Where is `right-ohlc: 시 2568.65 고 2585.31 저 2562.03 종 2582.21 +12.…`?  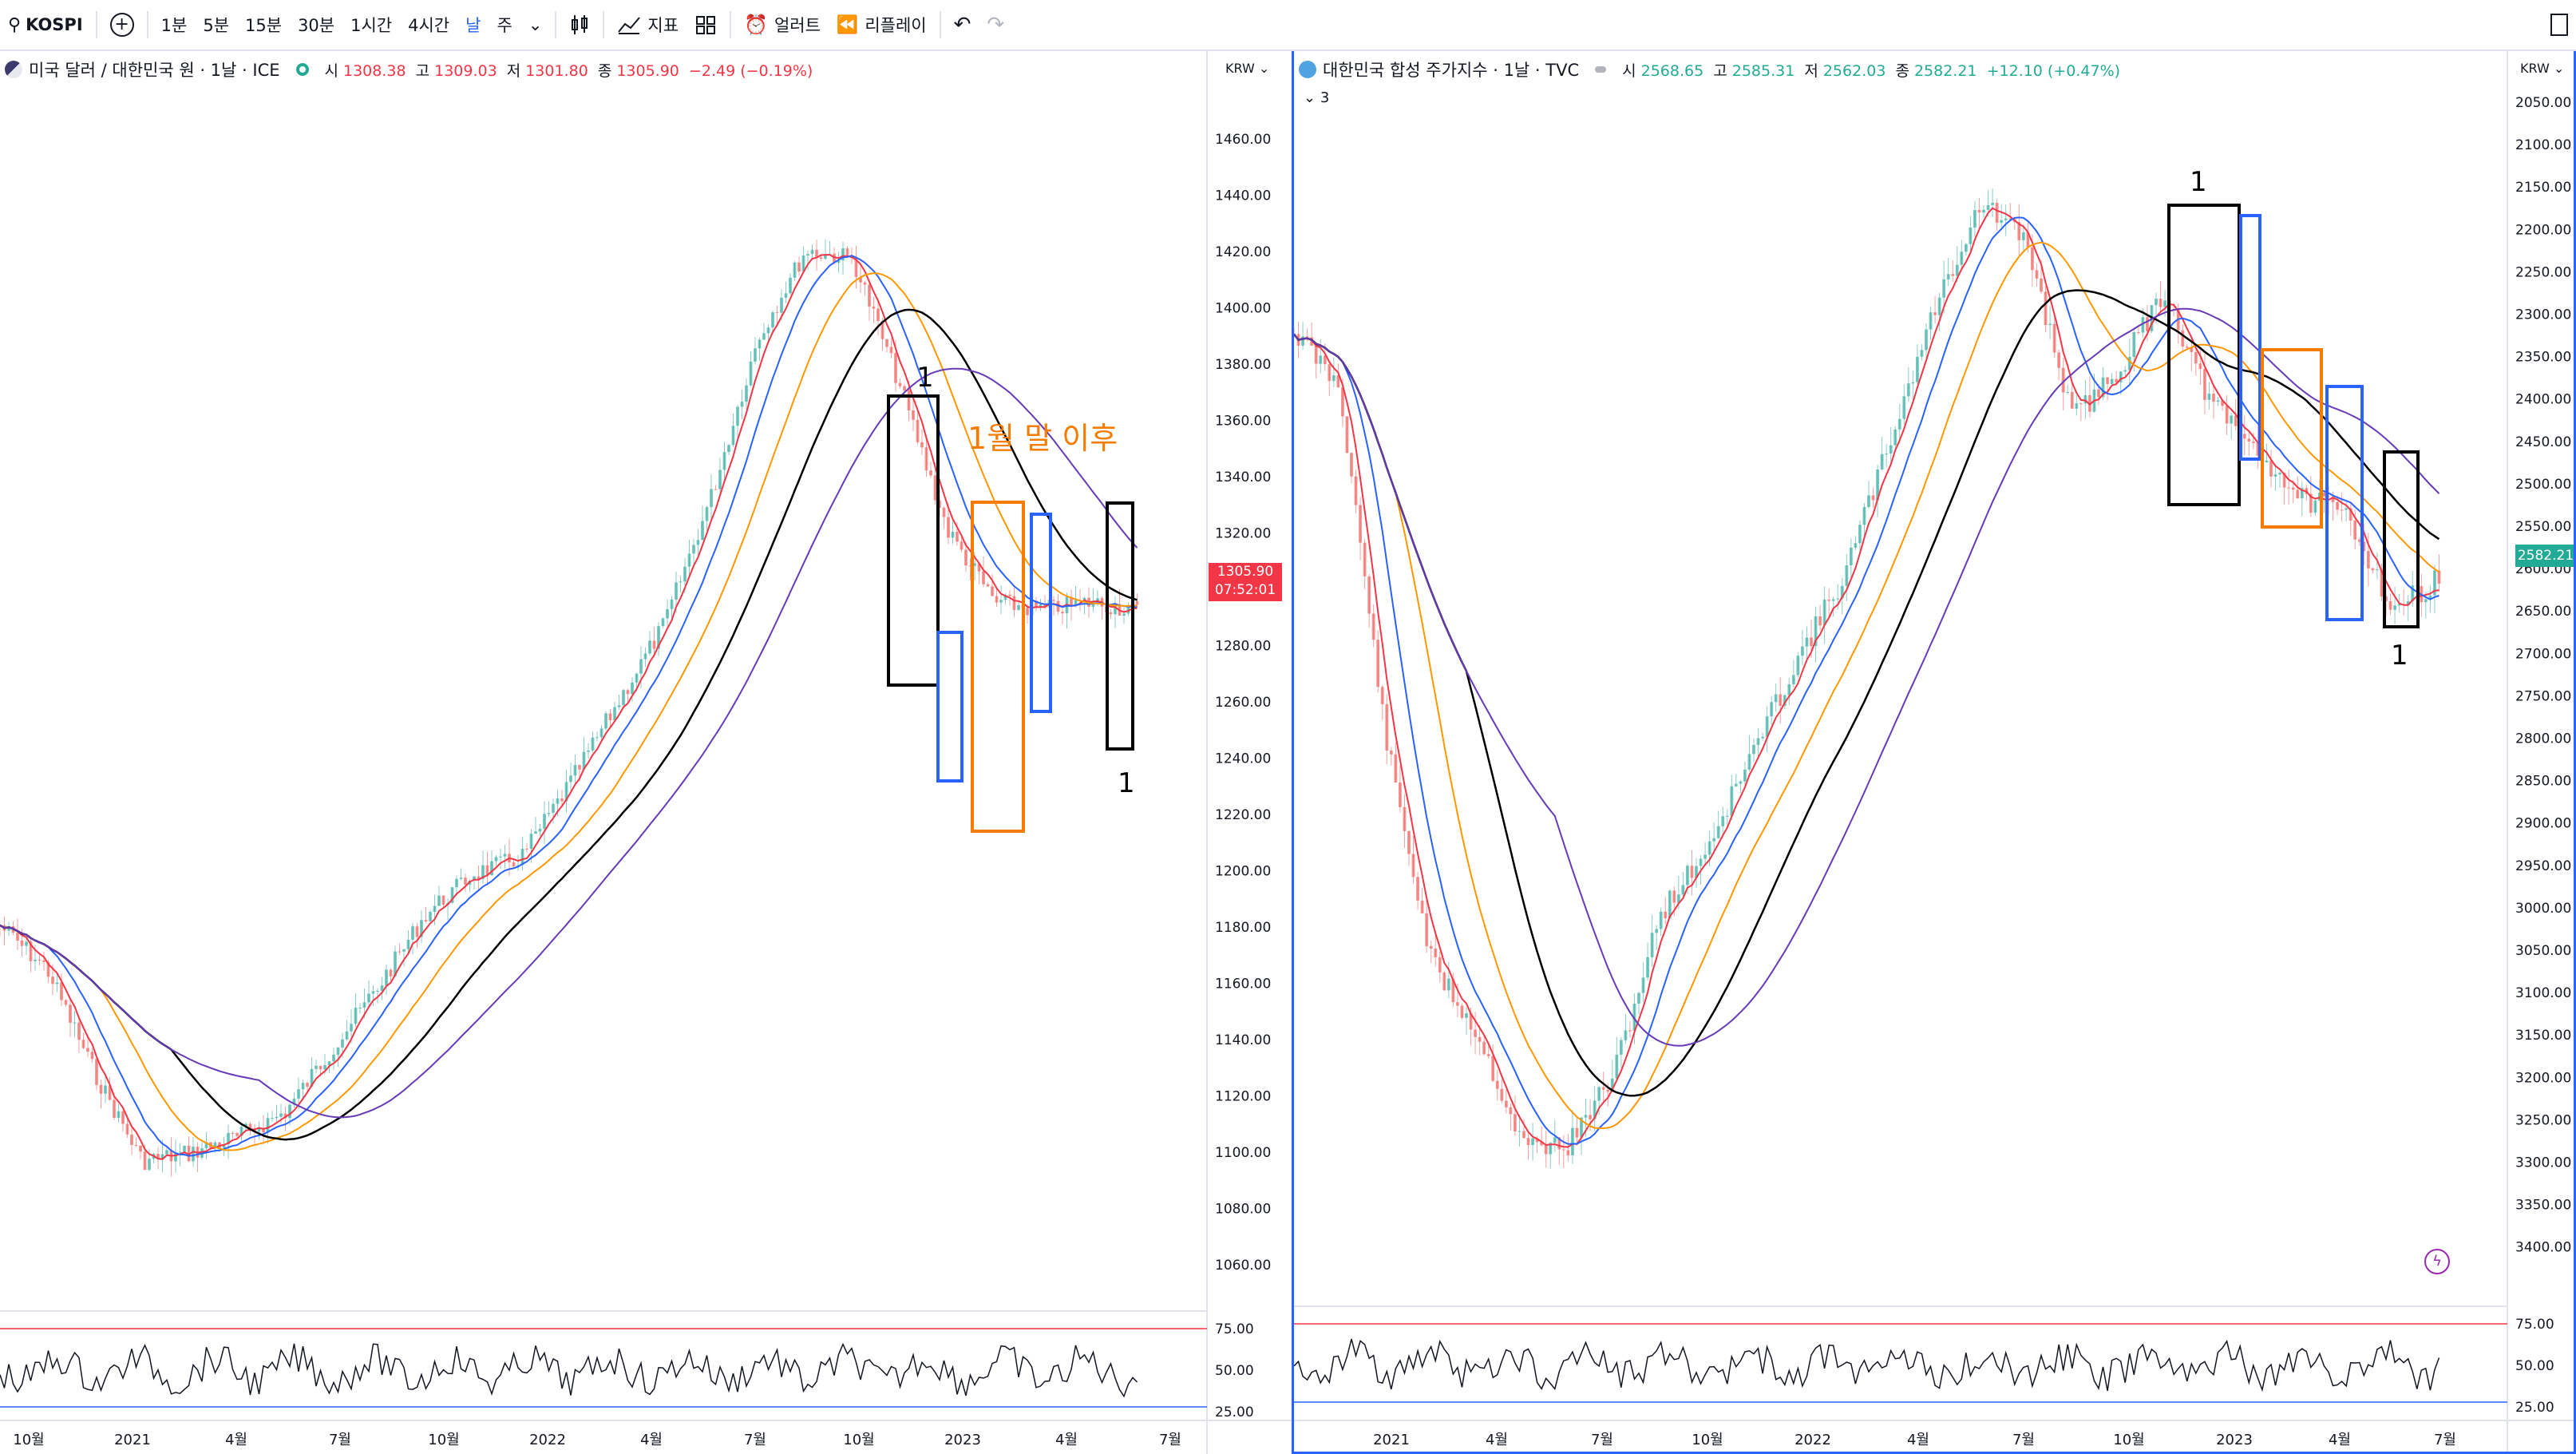 right-ohlc: 시 2568.65 고 2585.31 저 2562.03 종 2582.21 +12.… is located at coordinates (1871, 70).